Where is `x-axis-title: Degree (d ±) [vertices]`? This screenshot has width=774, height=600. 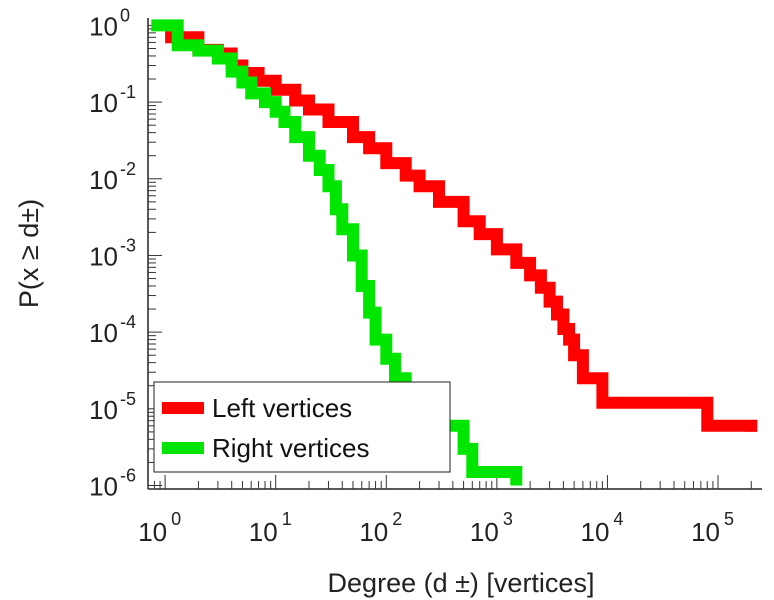 x-axis-title: Degree (d ±) [vertices] is located at coordinates (461, 583).